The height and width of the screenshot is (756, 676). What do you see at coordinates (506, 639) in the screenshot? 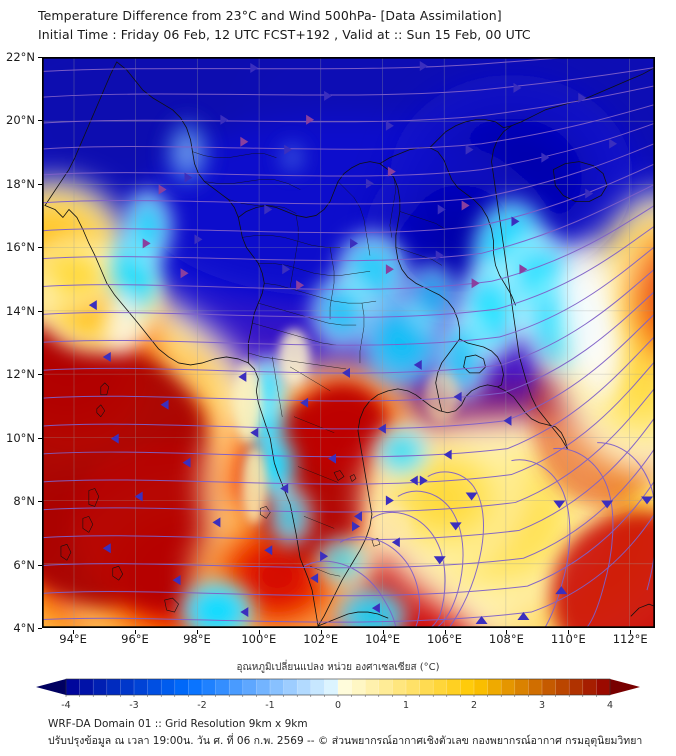
I see `x-tick-label-108e: 108°E` at bounding box center [506, 639].